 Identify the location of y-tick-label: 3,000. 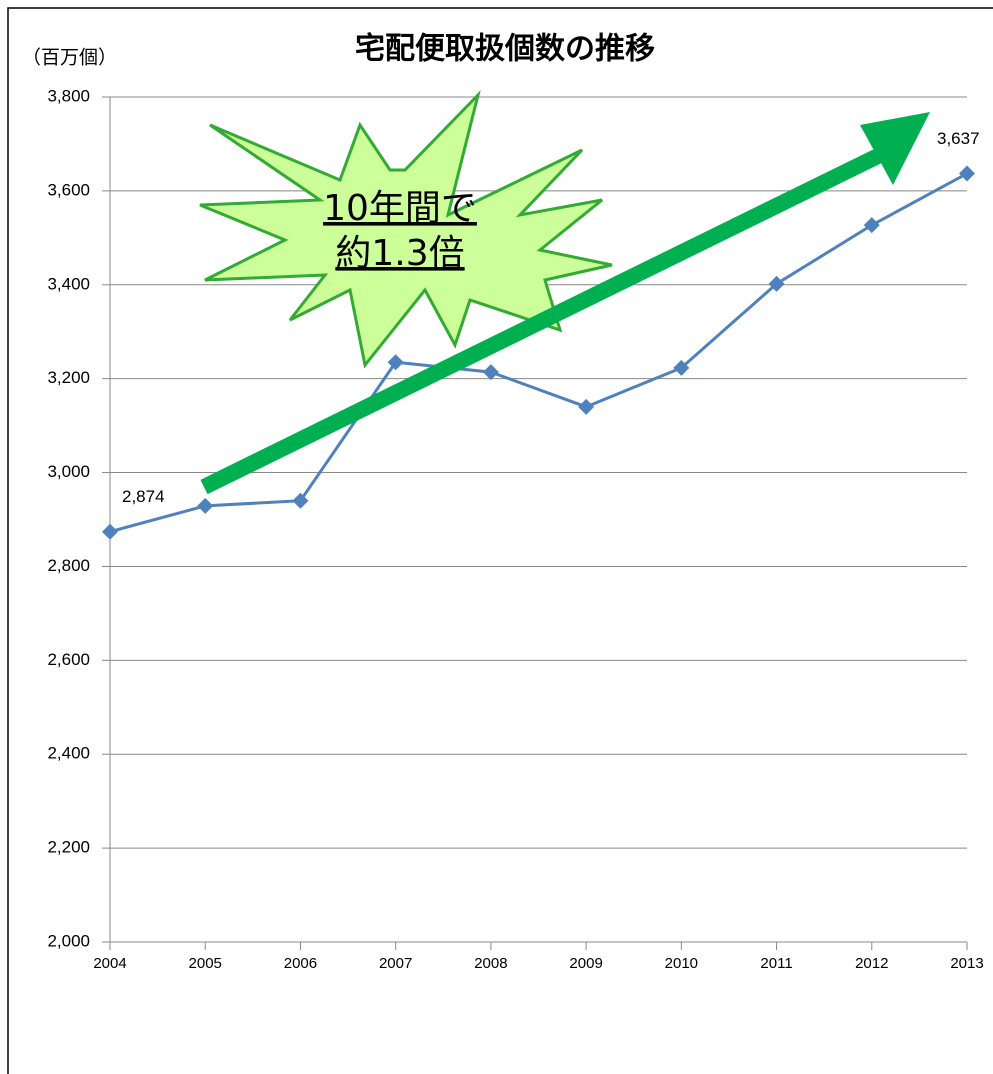
(68, 471).